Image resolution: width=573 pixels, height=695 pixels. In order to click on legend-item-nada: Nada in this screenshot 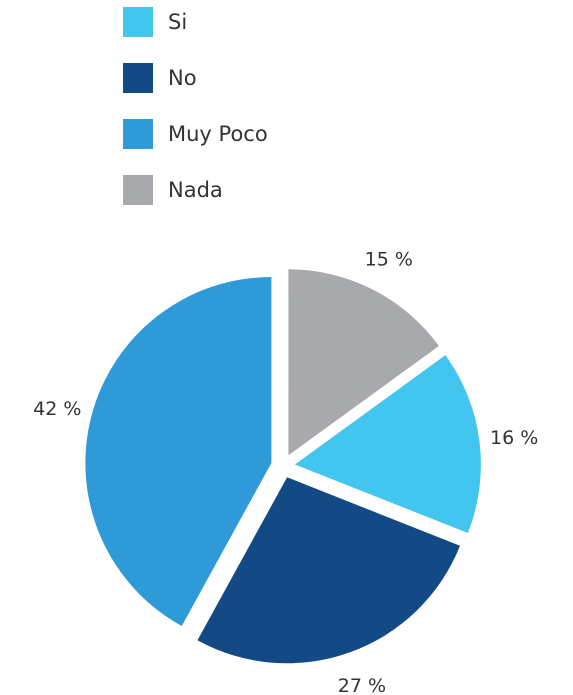, I will do `click(195, 190)`.